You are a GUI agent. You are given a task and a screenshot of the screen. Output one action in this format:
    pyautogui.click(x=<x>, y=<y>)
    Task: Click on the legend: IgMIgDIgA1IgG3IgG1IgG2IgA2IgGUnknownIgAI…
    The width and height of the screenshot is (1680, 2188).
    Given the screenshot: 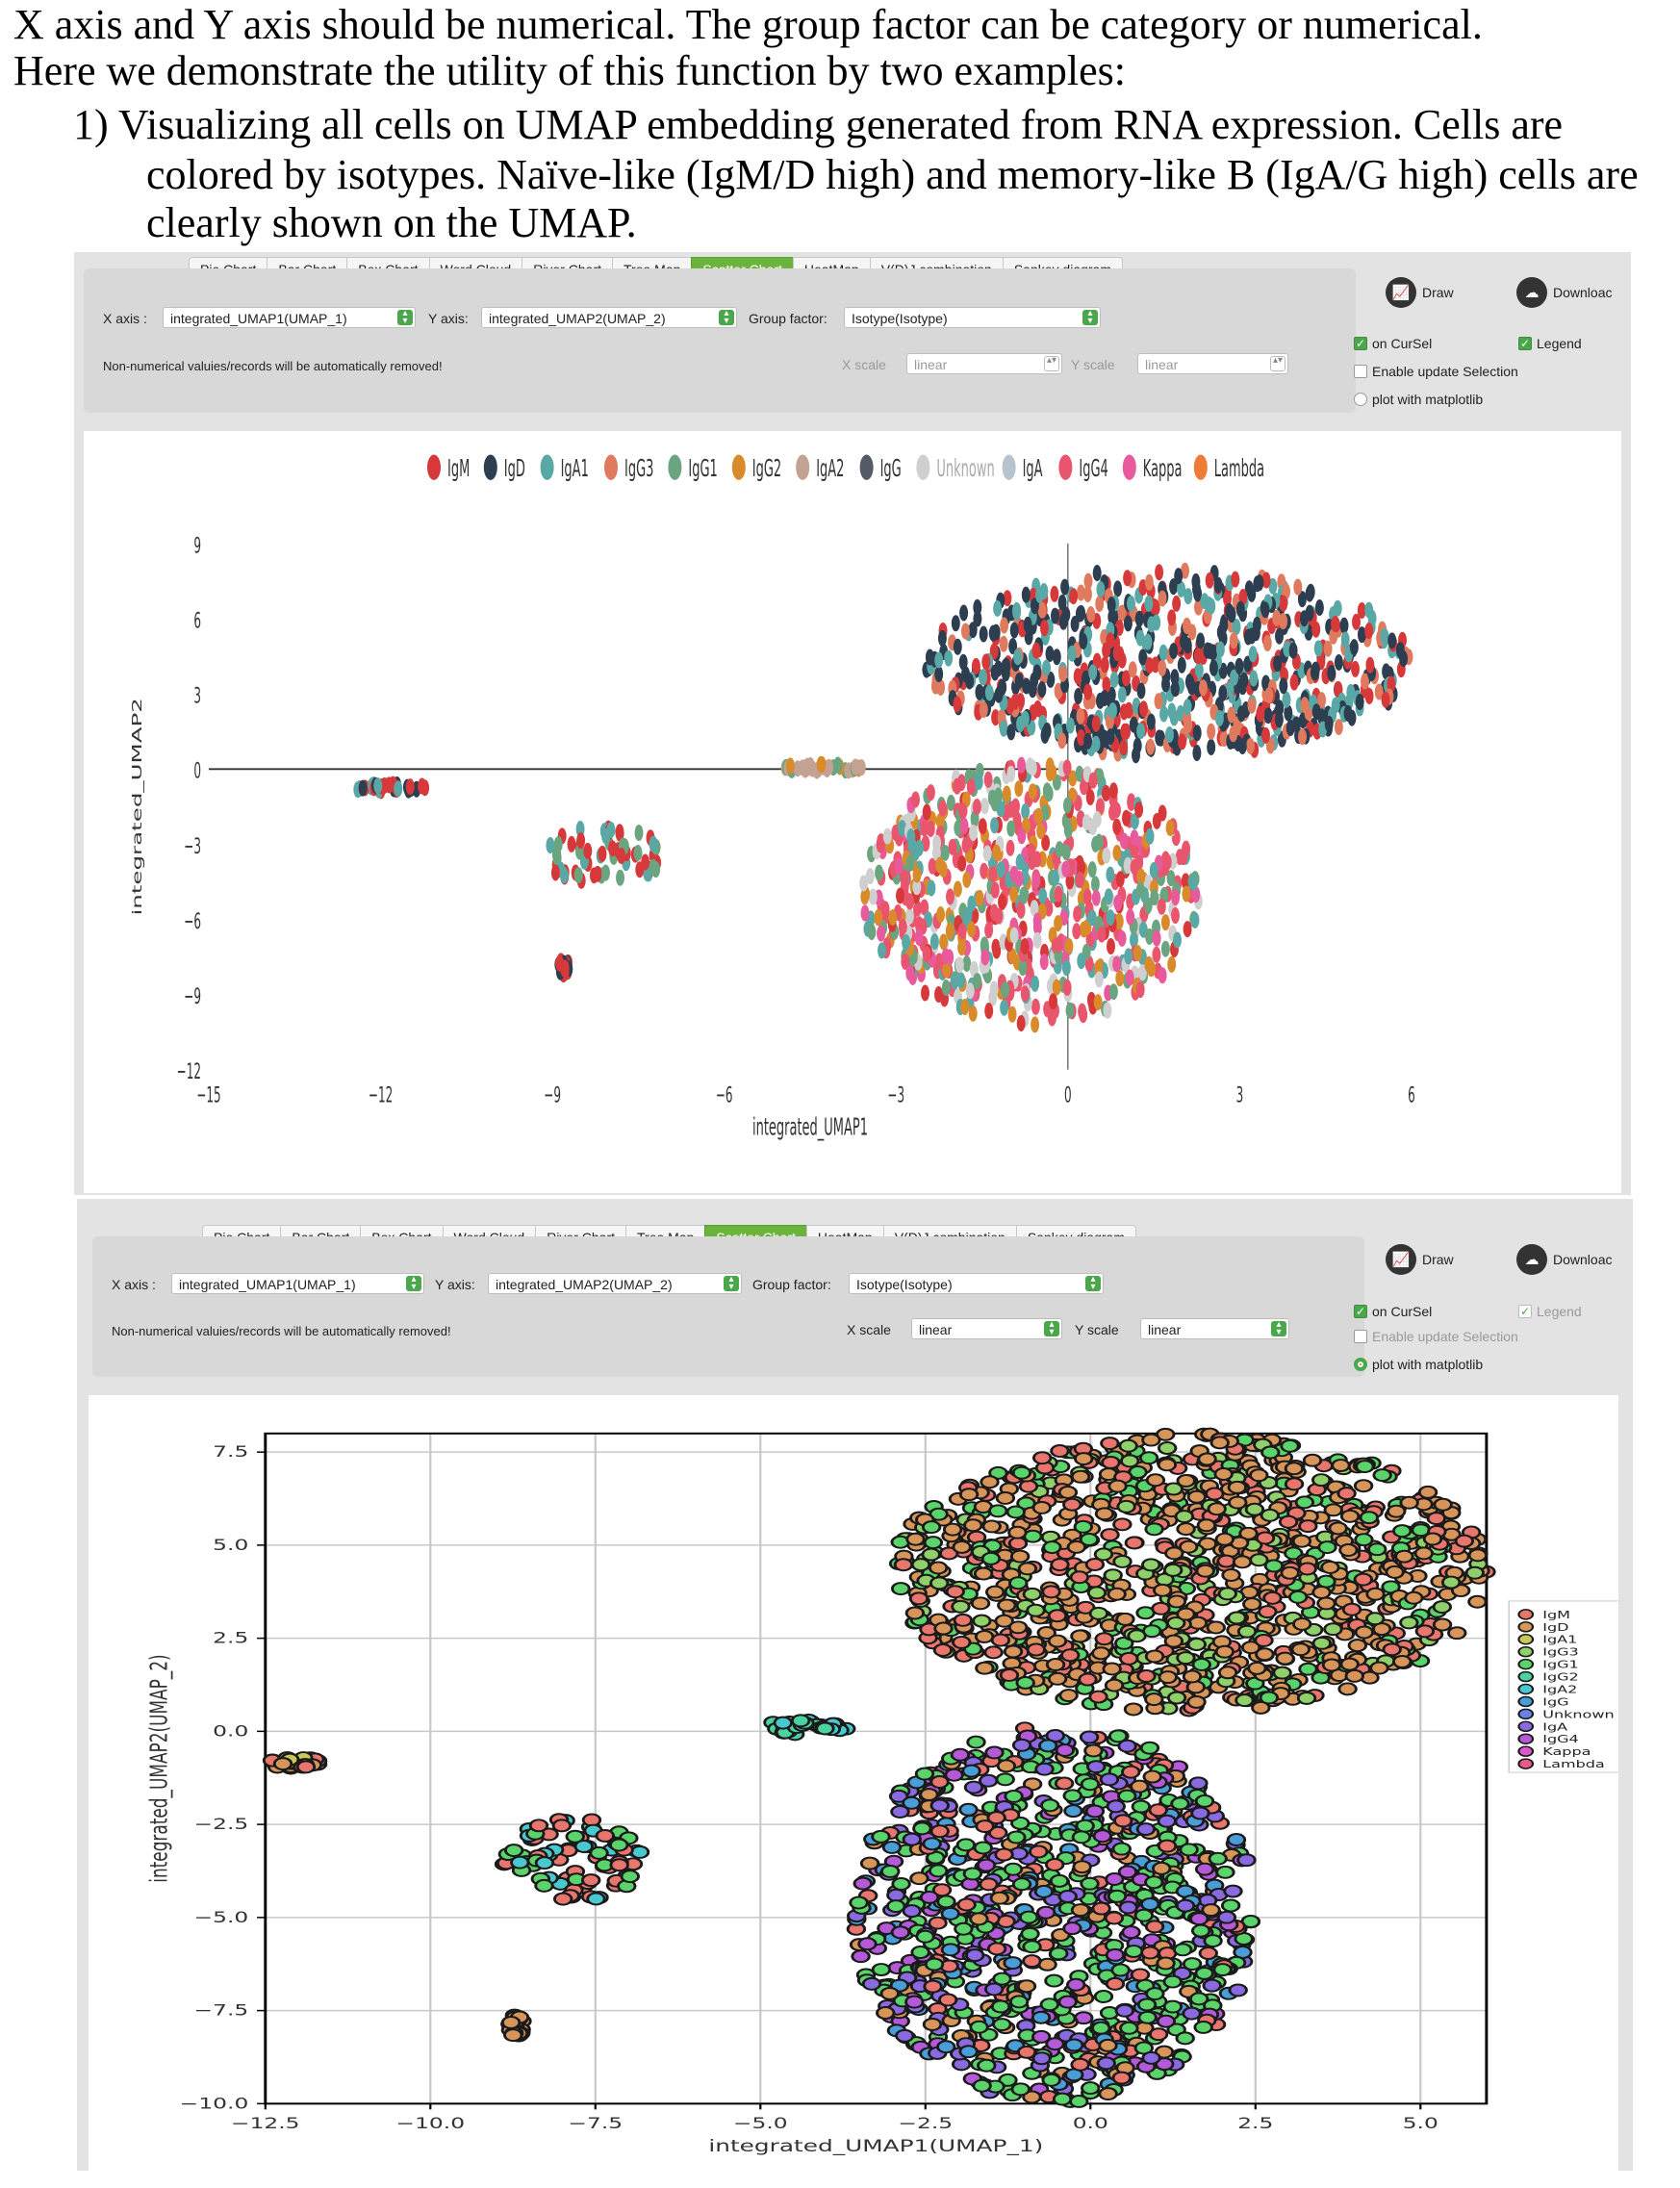 What is the action you would take?
    pyautogui.click(x=1574, y=1686)
    